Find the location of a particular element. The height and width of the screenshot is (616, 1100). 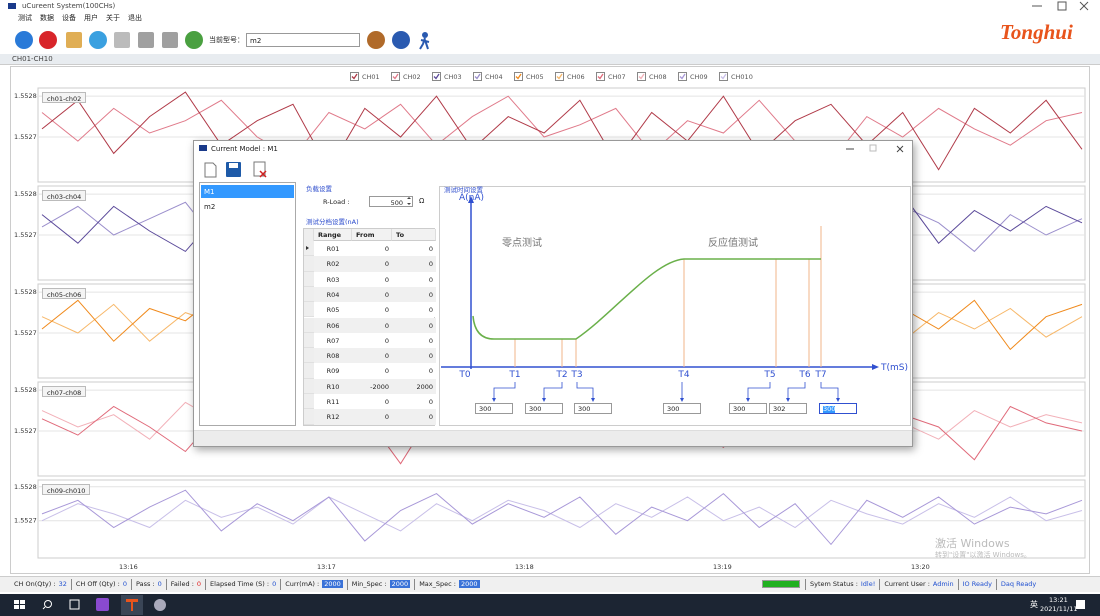

search-icon is located at coordinates (44, 608).